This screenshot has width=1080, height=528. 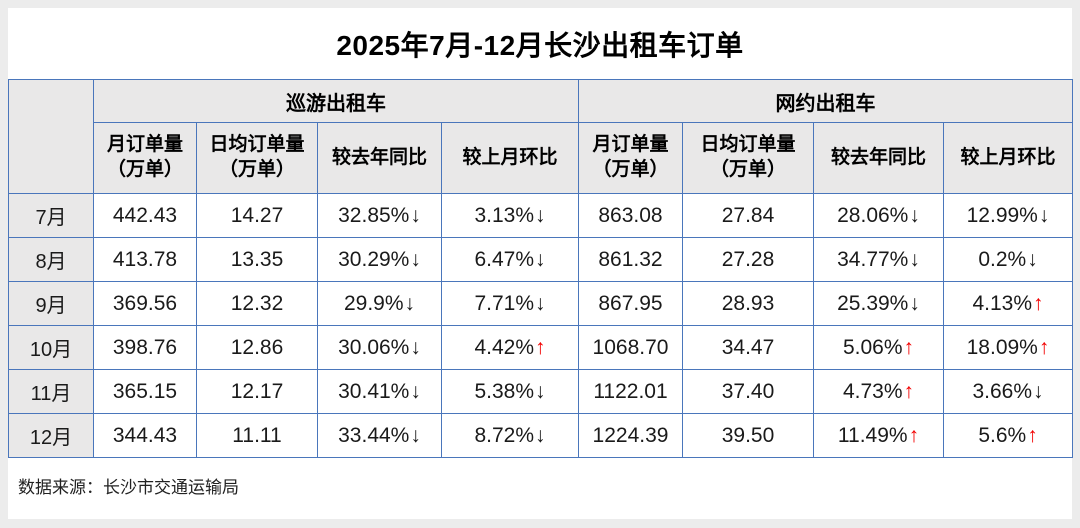 What do you see at coordinates (872, 347) in the screenshot?
I see `percent-value: 5.06%` at bounding box center [872, 347].